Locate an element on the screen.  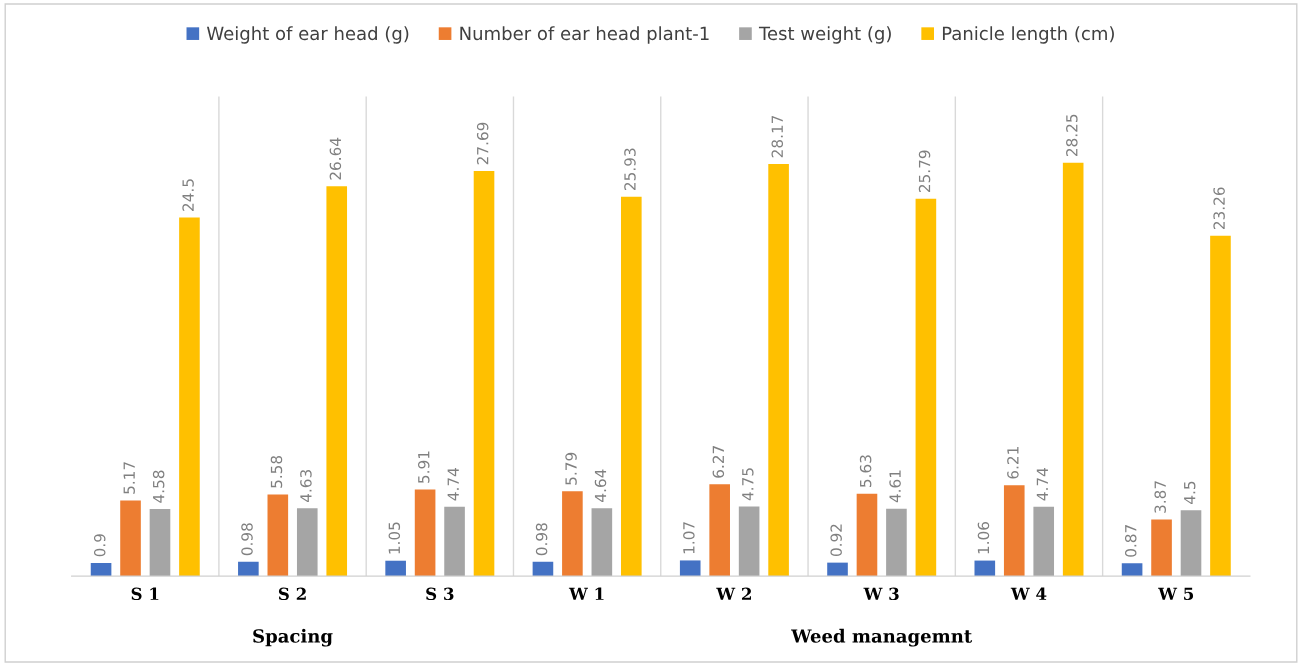
data-label: 27.69 is located at coordinates (482, 143).